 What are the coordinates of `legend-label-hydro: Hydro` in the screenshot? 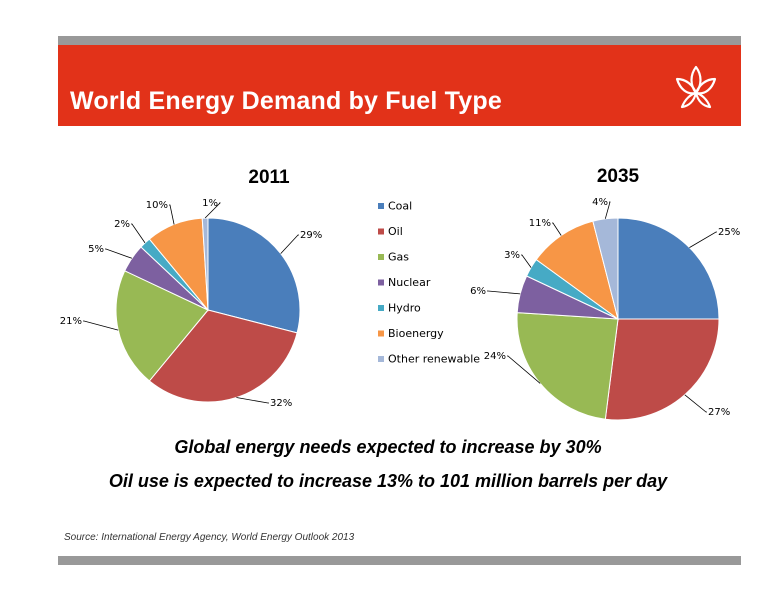 It's located at (404, 308).